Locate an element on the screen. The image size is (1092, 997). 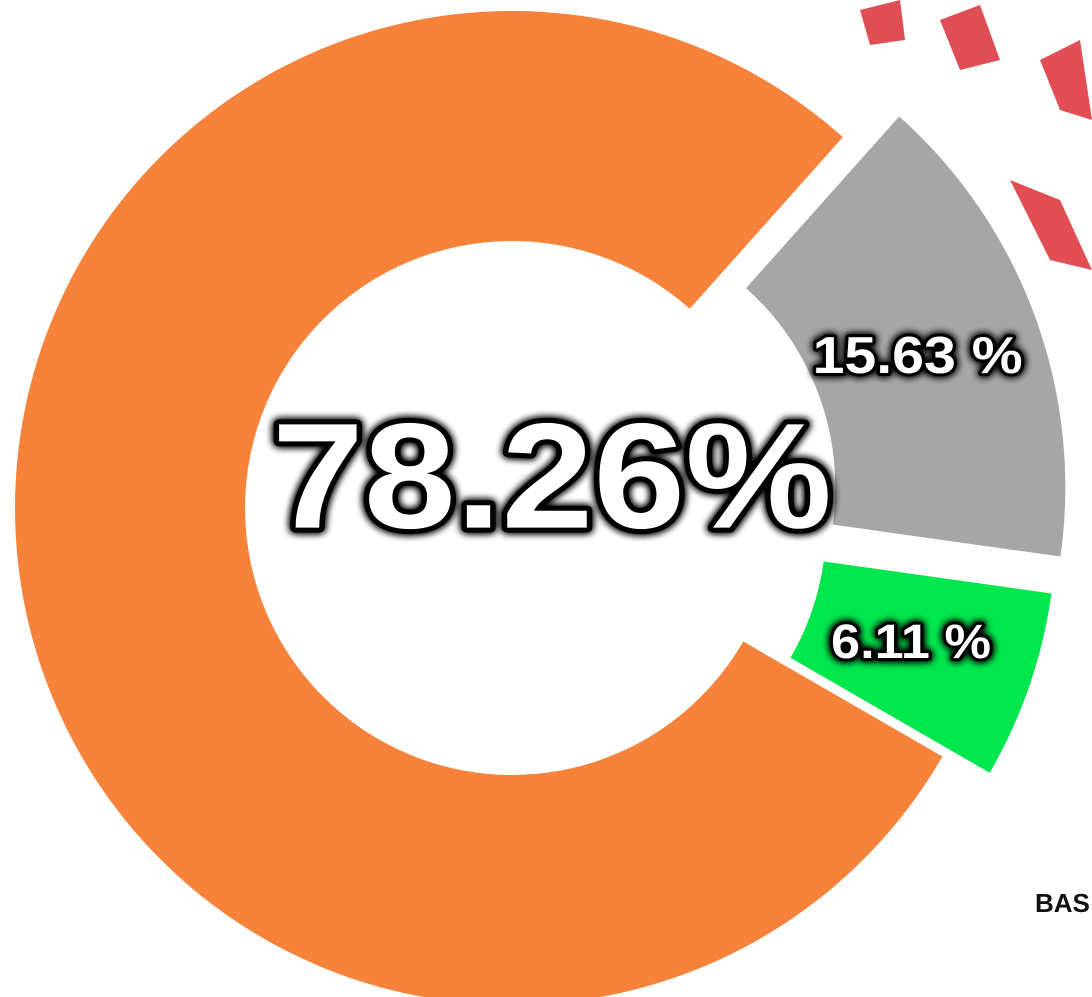
annotation: BAS is located at coordinates (1062, 903).